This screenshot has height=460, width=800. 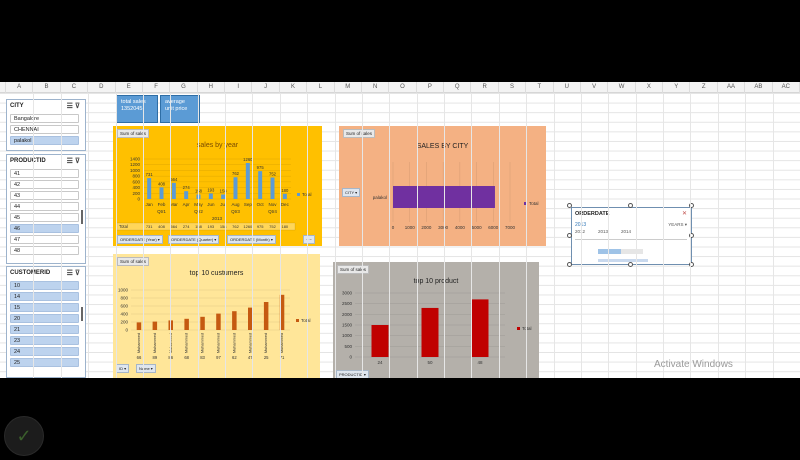 What do you see at coordinates (44, 140) in the screenshot?
I see `slicer-item-city: palakol` at bounding box center [44, 140].